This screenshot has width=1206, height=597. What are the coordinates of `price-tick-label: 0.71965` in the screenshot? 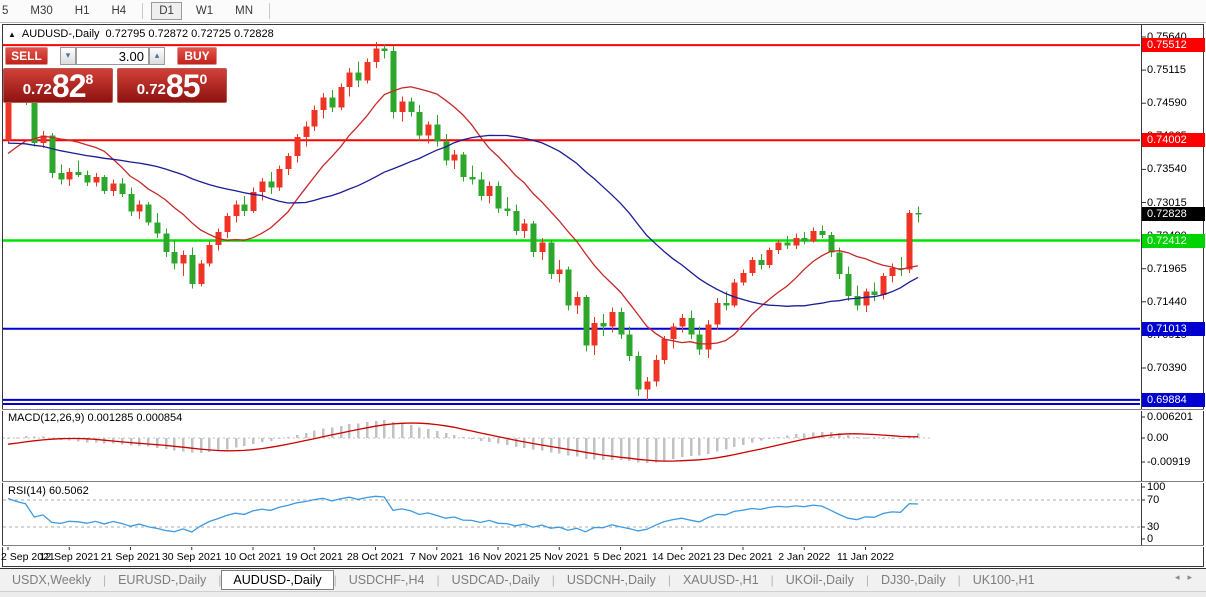 It's located at (1167, 268).